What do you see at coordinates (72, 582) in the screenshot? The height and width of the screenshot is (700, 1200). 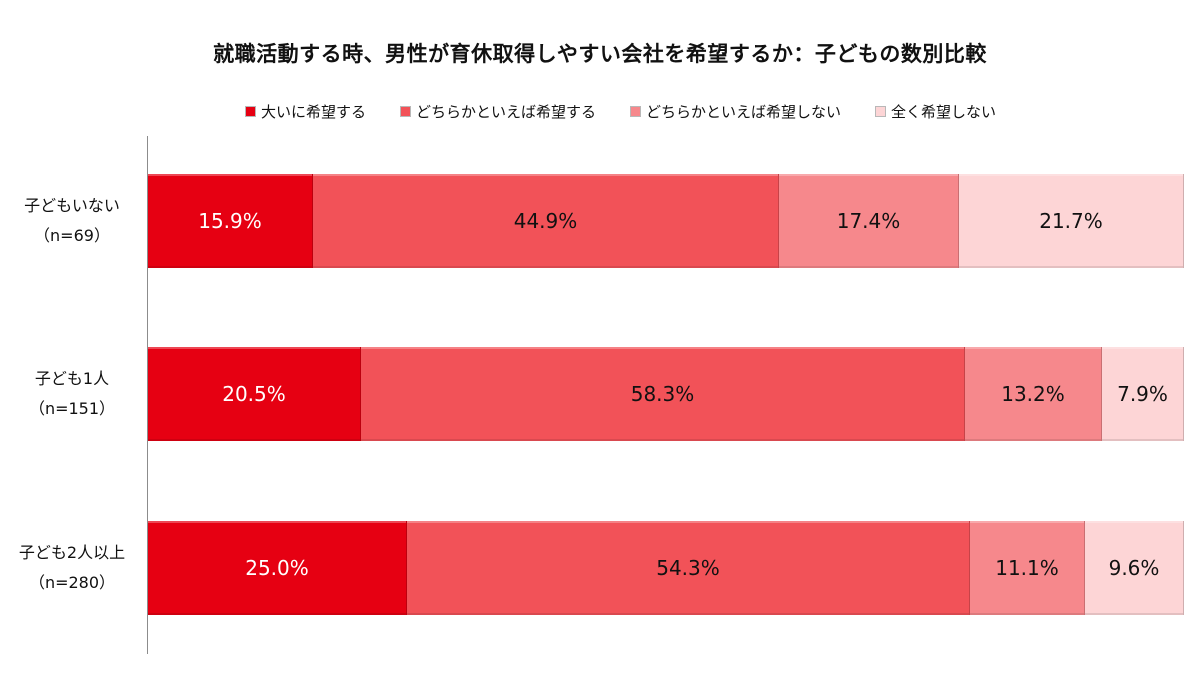 I see `category-sample-size: （n=280）` at bounding box center [72, 582].